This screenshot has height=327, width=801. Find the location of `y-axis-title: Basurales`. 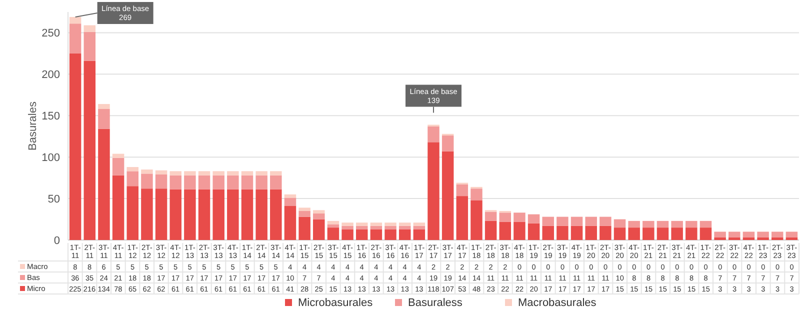

y-axis-title: Basurales is located at coordinates (33, 125).